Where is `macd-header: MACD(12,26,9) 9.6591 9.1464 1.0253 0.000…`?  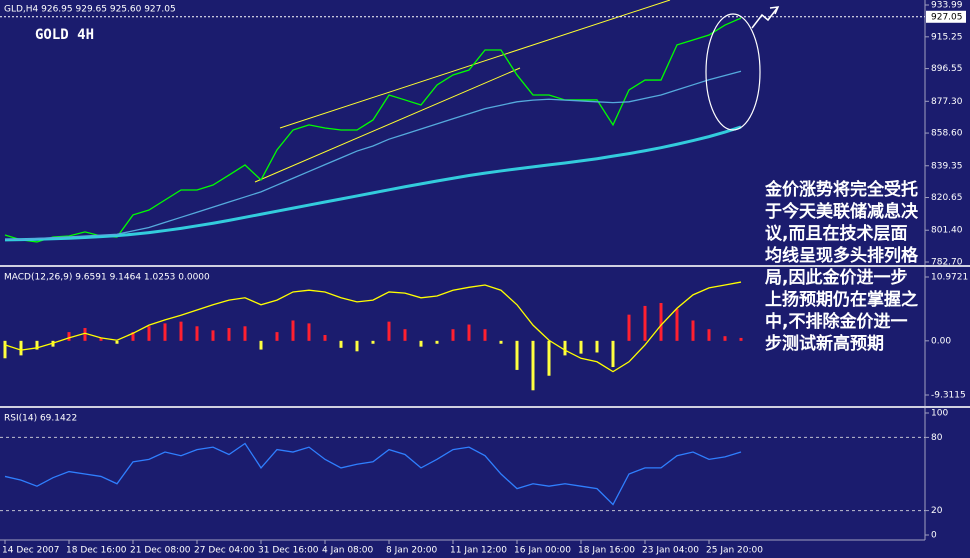 macd-header: MACD(12,26,9) 9.6591 9.1464 1.0253 0.000… is located at coordinates (107, 278).